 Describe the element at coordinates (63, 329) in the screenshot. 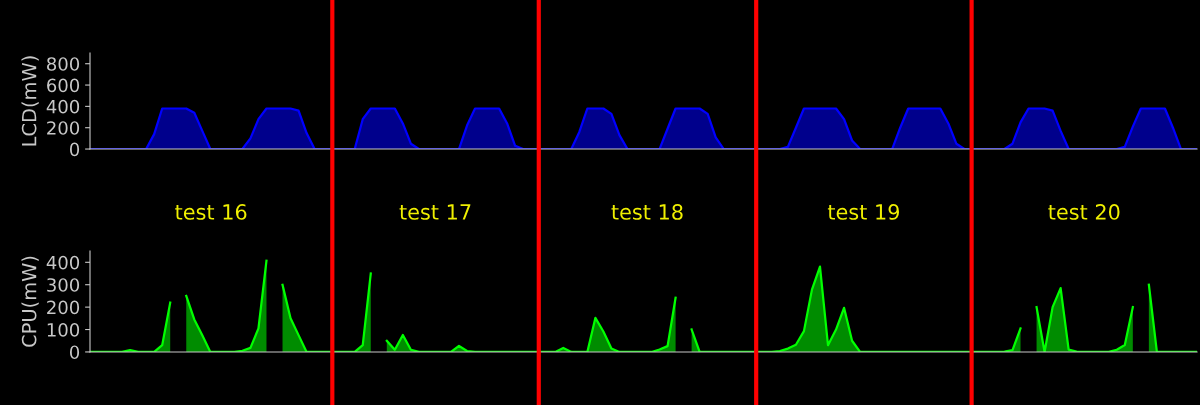

I see `y-tick-label: 100` at that location.